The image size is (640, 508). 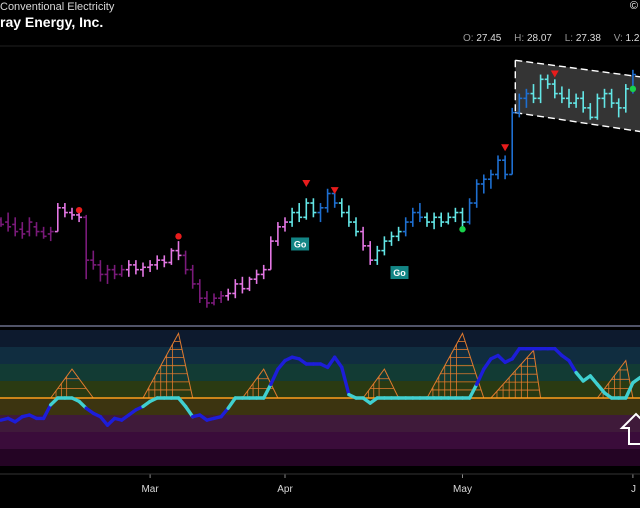 What do you see at coordinates (632, 38) in the screenshot?
I see `volume-value: 1.255m` at bounding box center [632, 38].